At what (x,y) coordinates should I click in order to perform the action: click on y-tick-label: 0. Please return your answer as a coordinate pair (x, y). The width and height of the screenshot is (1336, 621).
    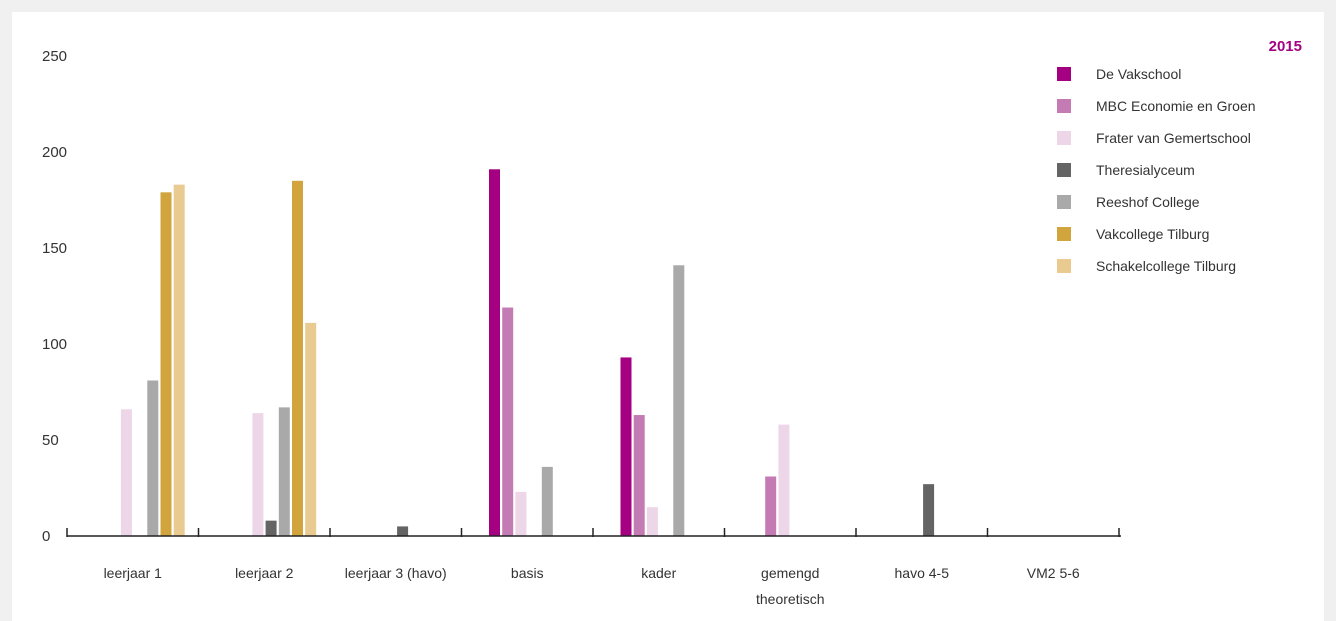
    Looking at the image, I should click on (46, 536).